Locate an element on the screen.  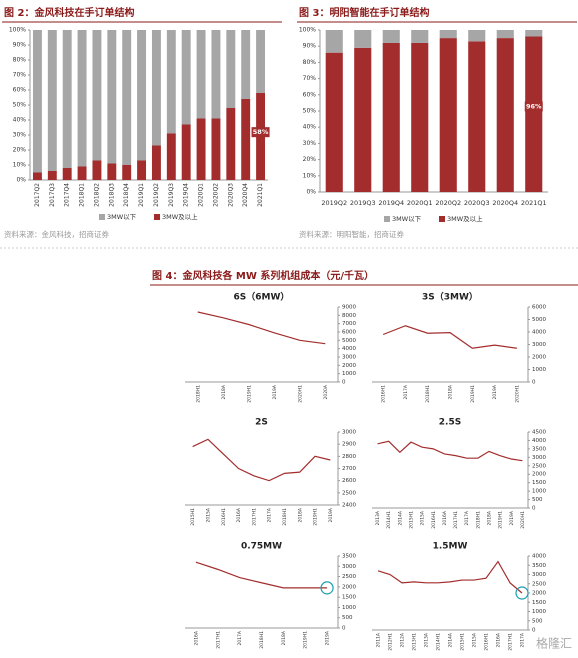
x-tick-label: 2019Q1 is located at coordinates (141, 195).